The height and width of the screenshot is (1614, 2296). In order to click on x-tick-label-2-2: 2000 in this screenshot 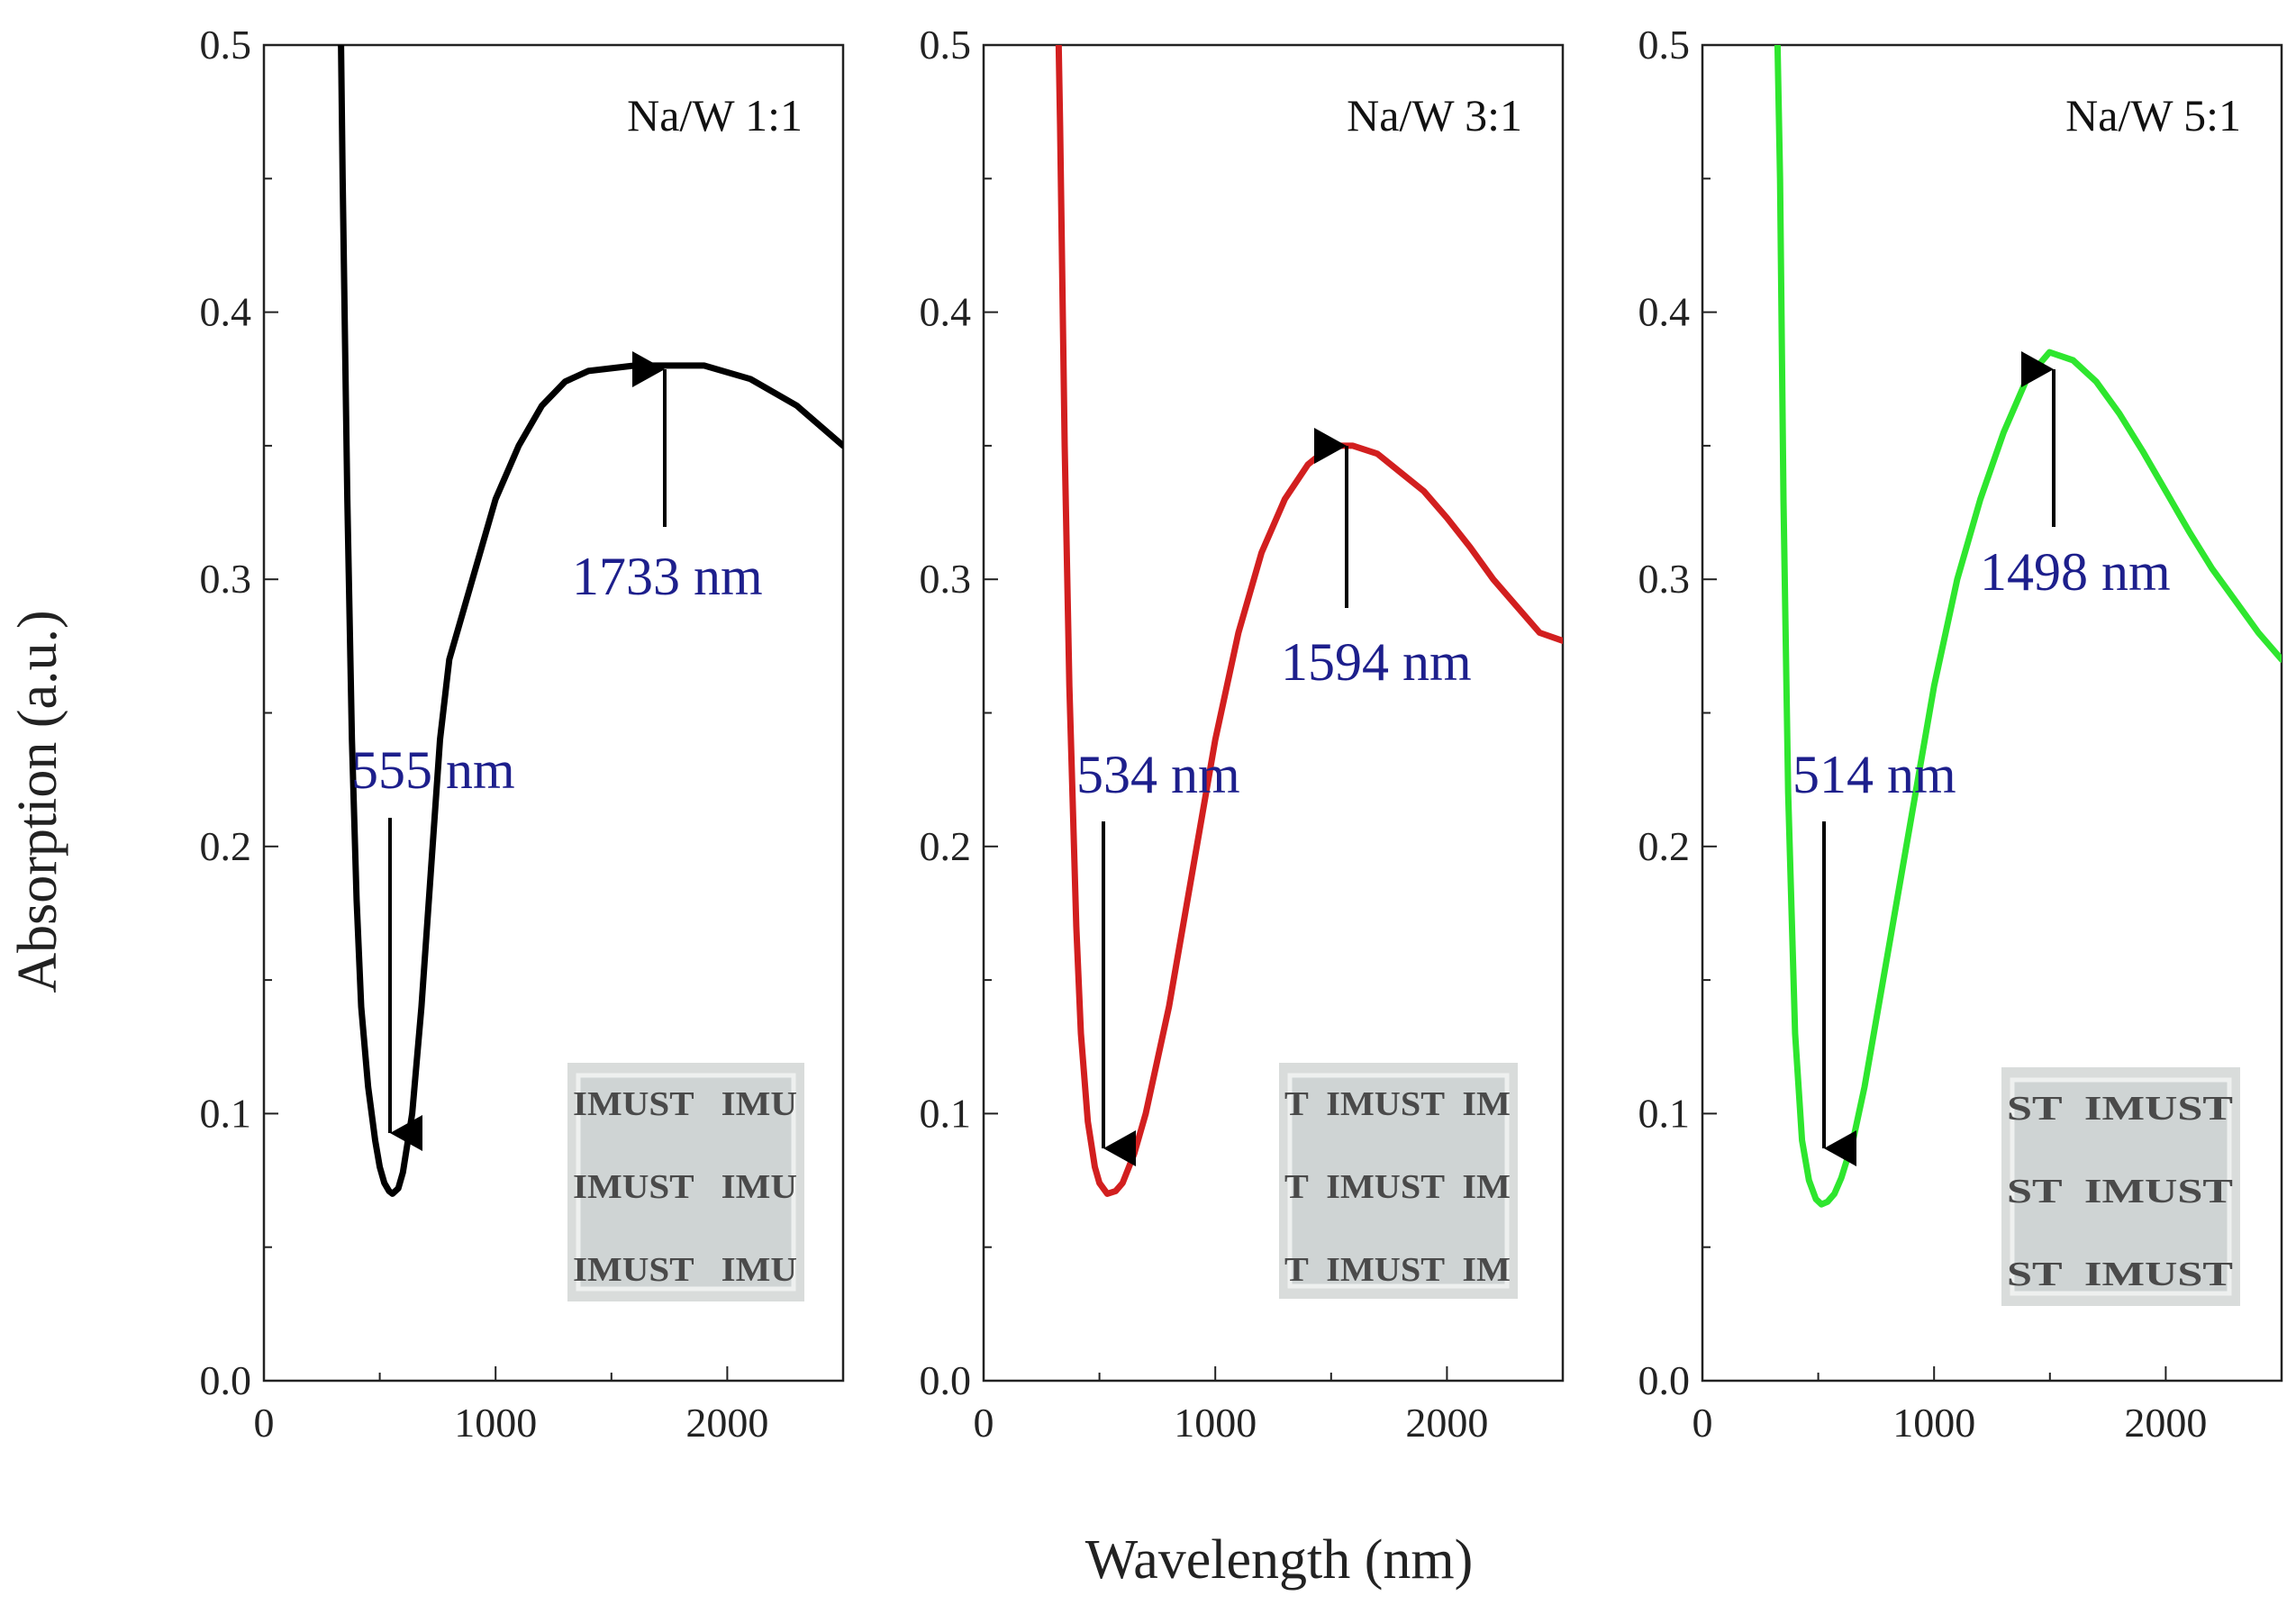, I will do `click(1446, 1423)`.